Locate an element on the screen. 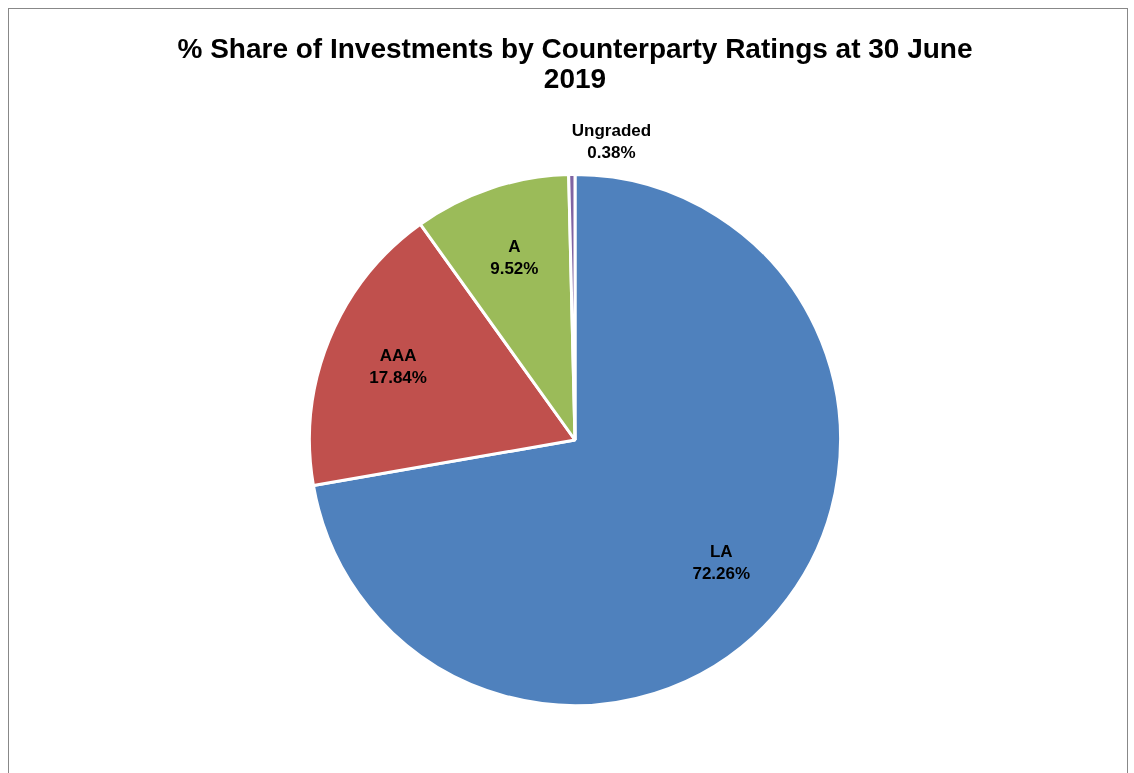 This screenshot has height=773, width=1134. slice-label: LA is located at coordinates (721, 551).